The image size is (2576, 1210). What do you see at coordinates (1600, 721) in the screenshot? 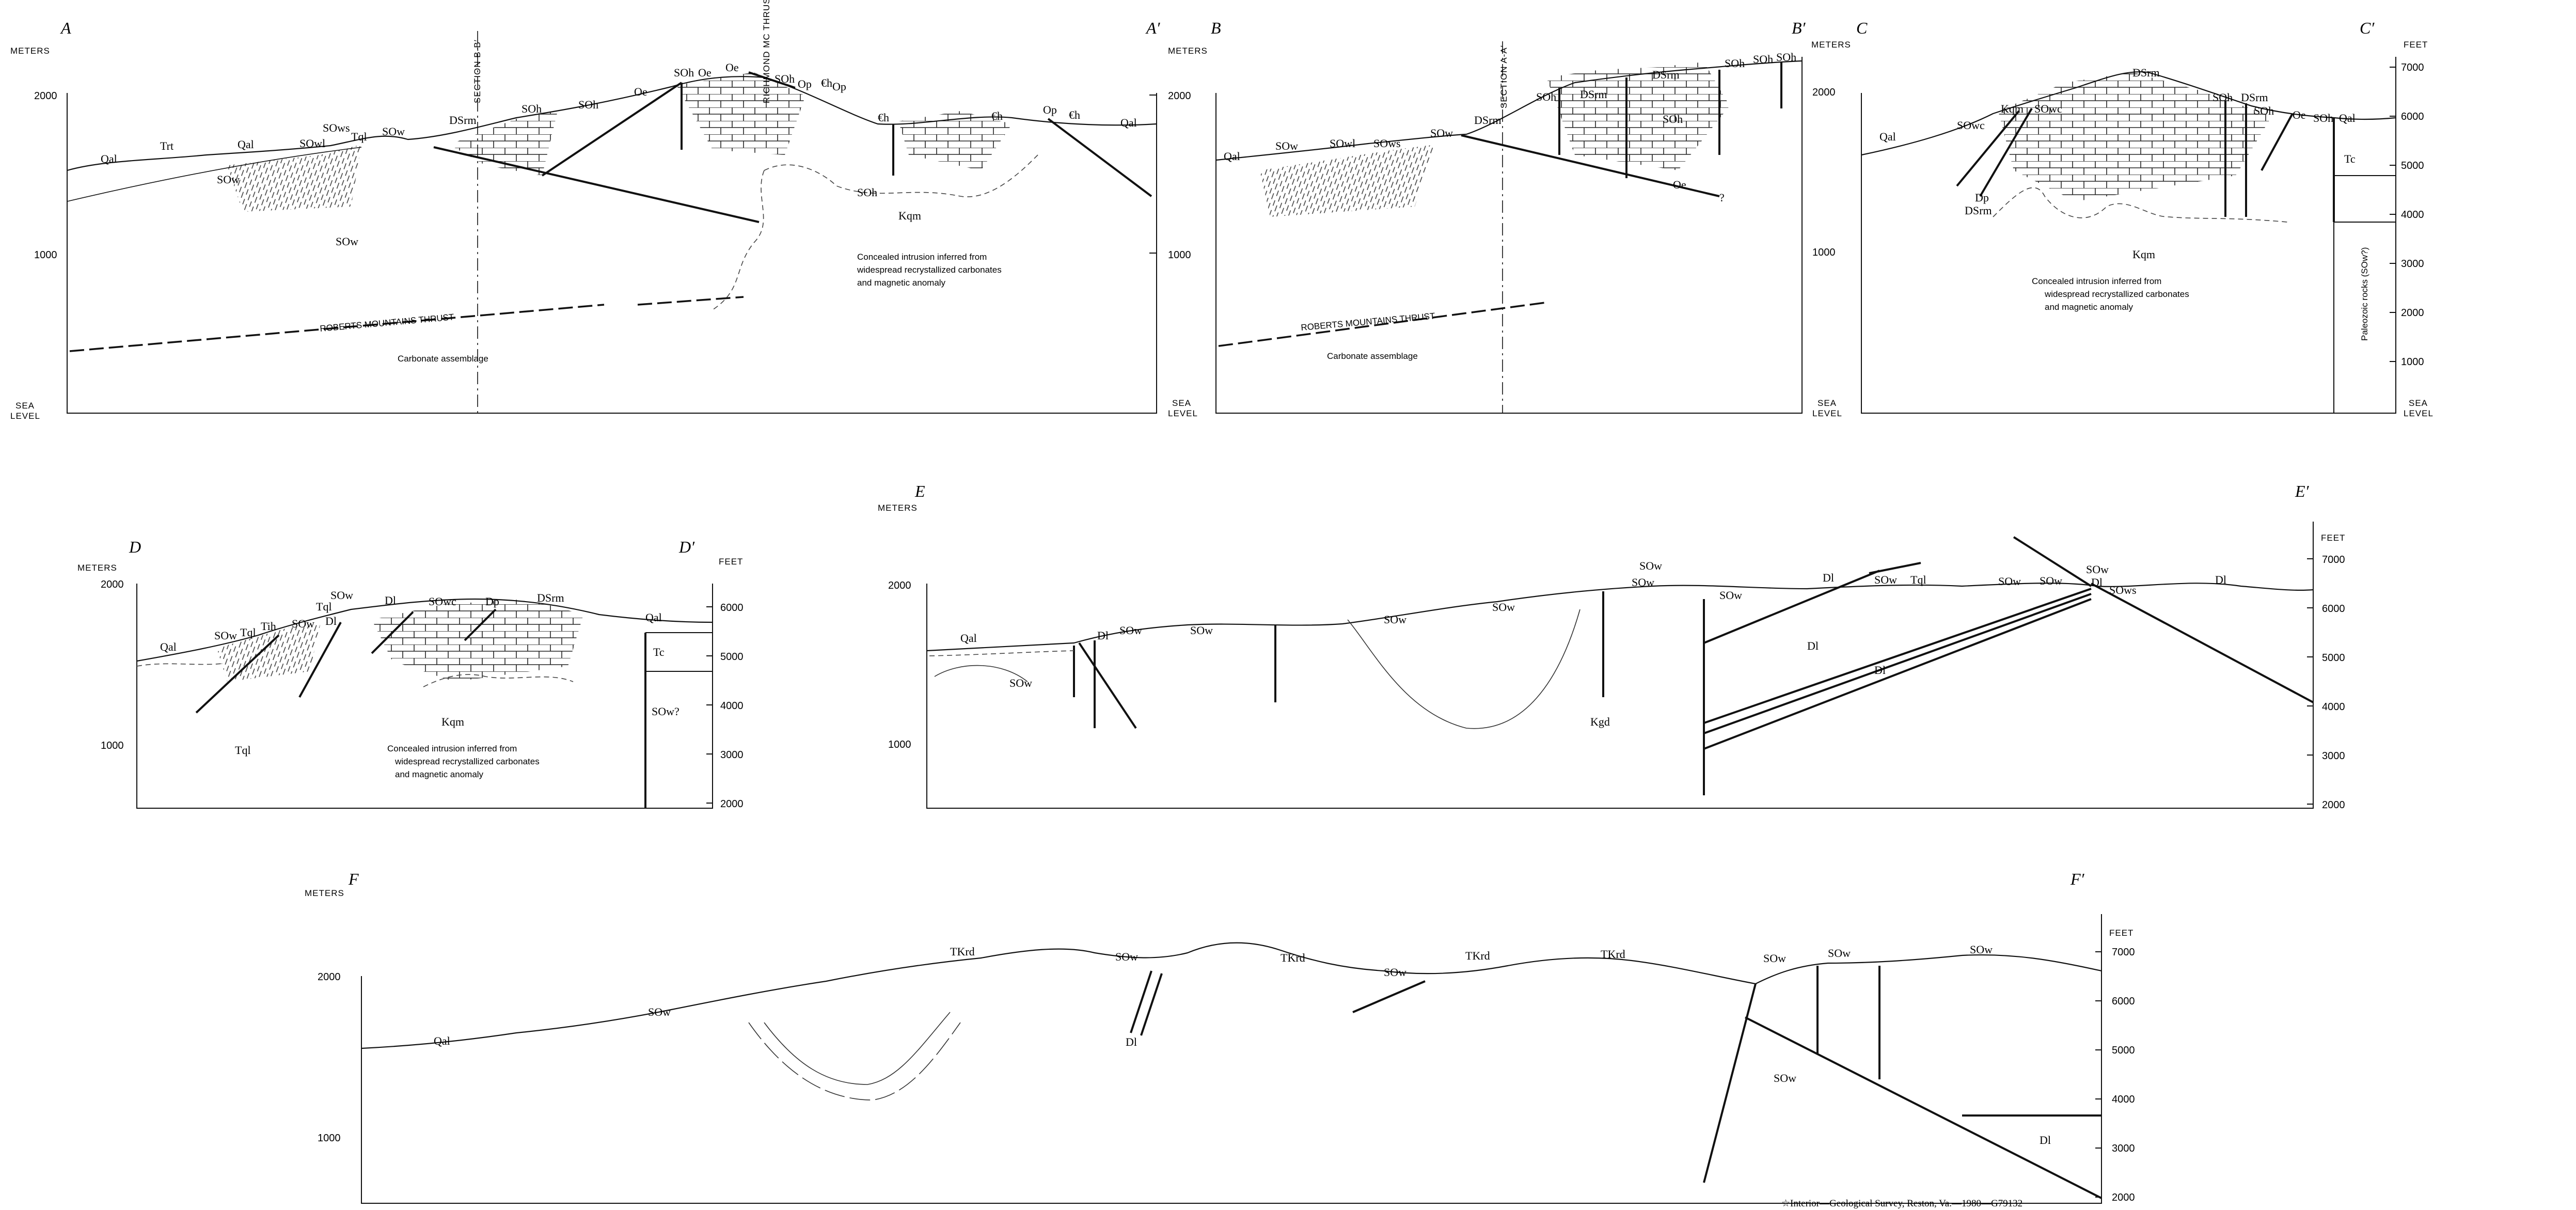
I see `unit-label: Kgd` at bounding box center [1600, 721].